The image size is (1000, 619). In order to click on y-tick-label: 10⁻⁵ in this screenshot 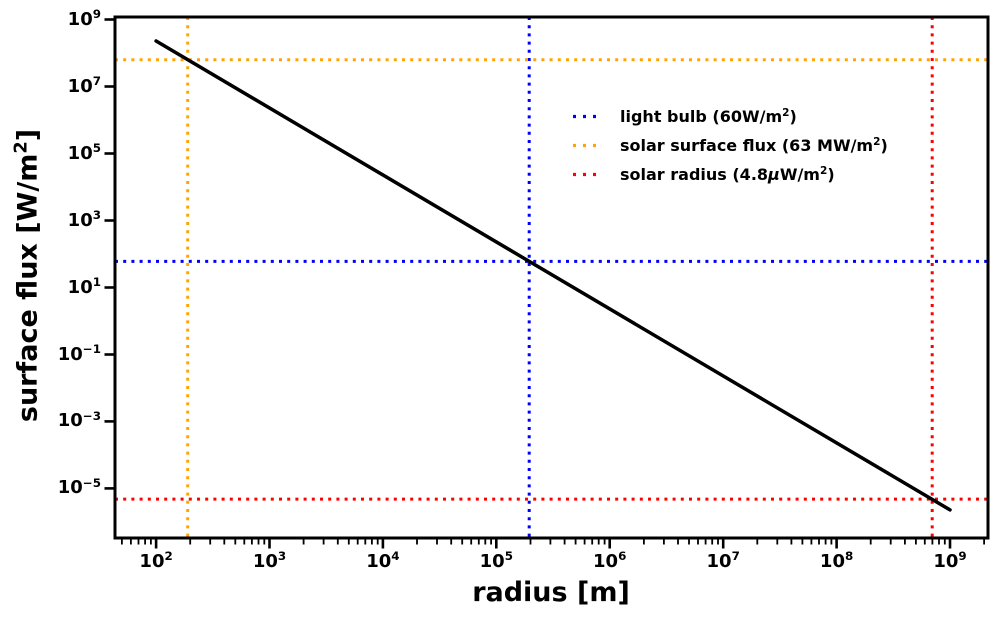, I will do `click(79, 487)`.